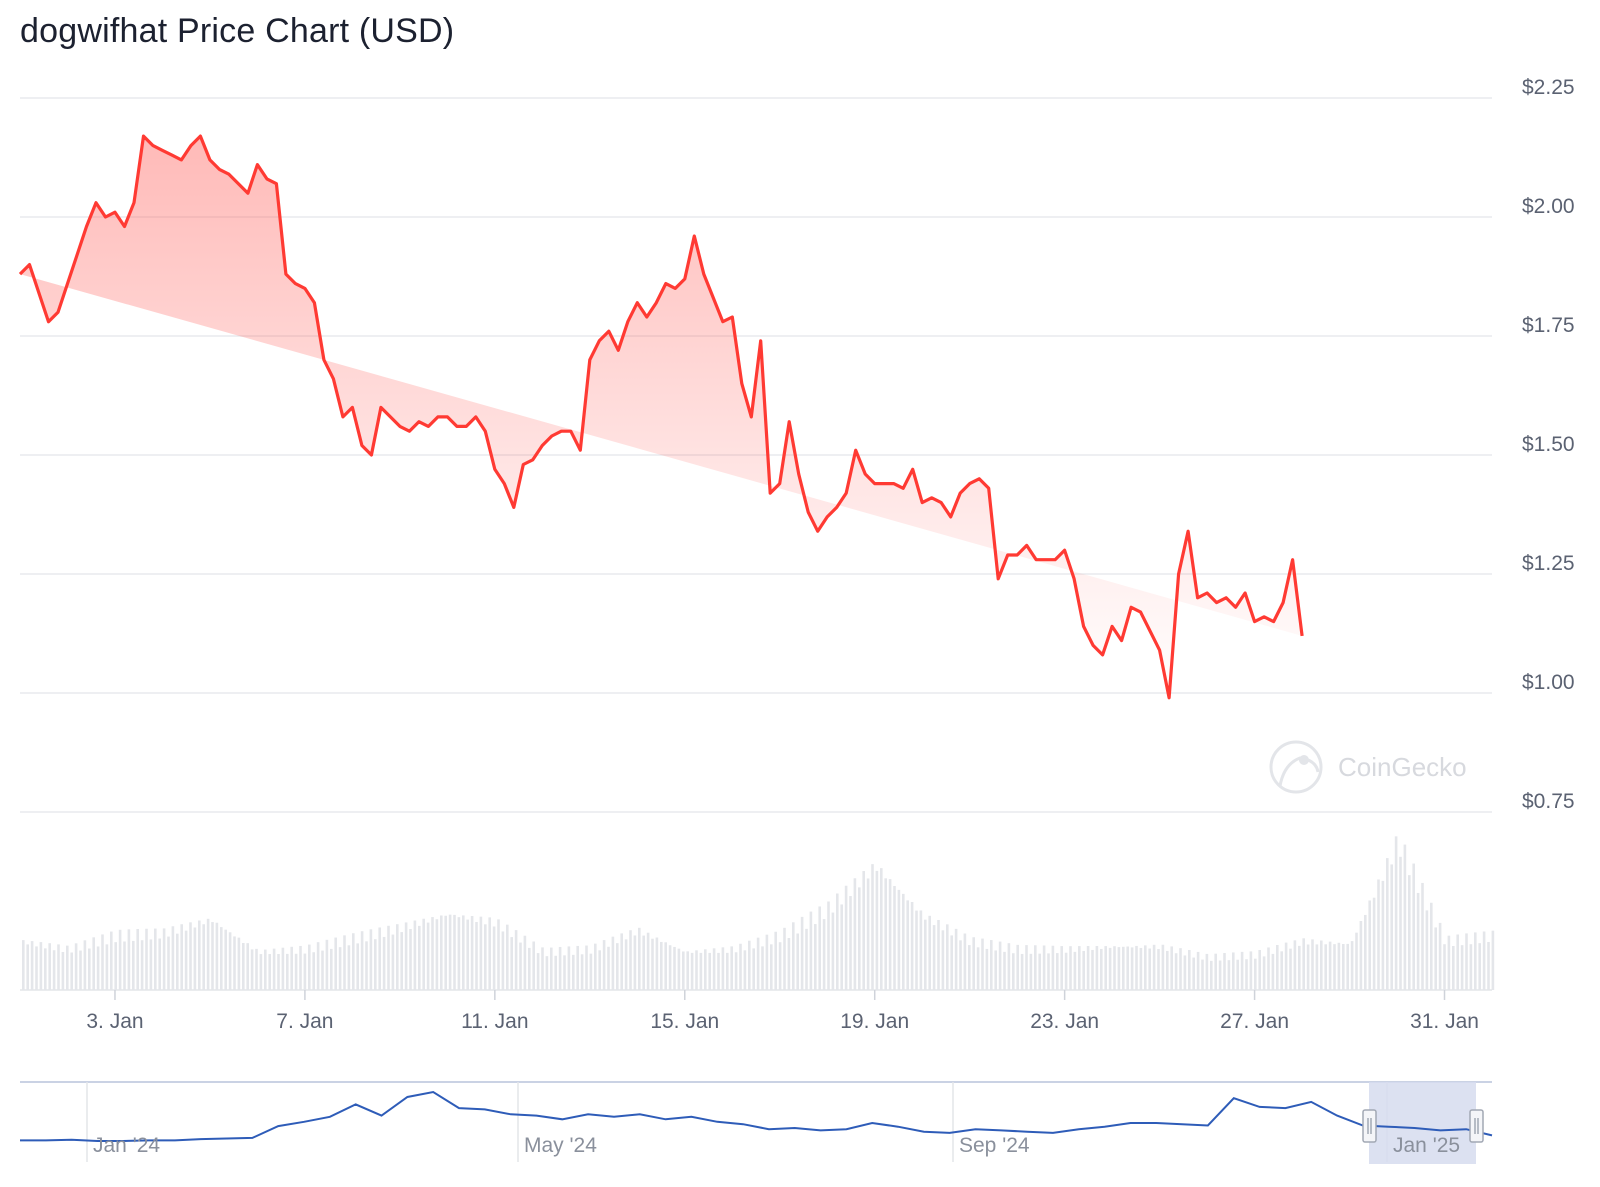 Image resolution: width=1600 pixels, height=1187 pixels. I want to click on x-tick-label: 11. Jan, so click(494, 1021).